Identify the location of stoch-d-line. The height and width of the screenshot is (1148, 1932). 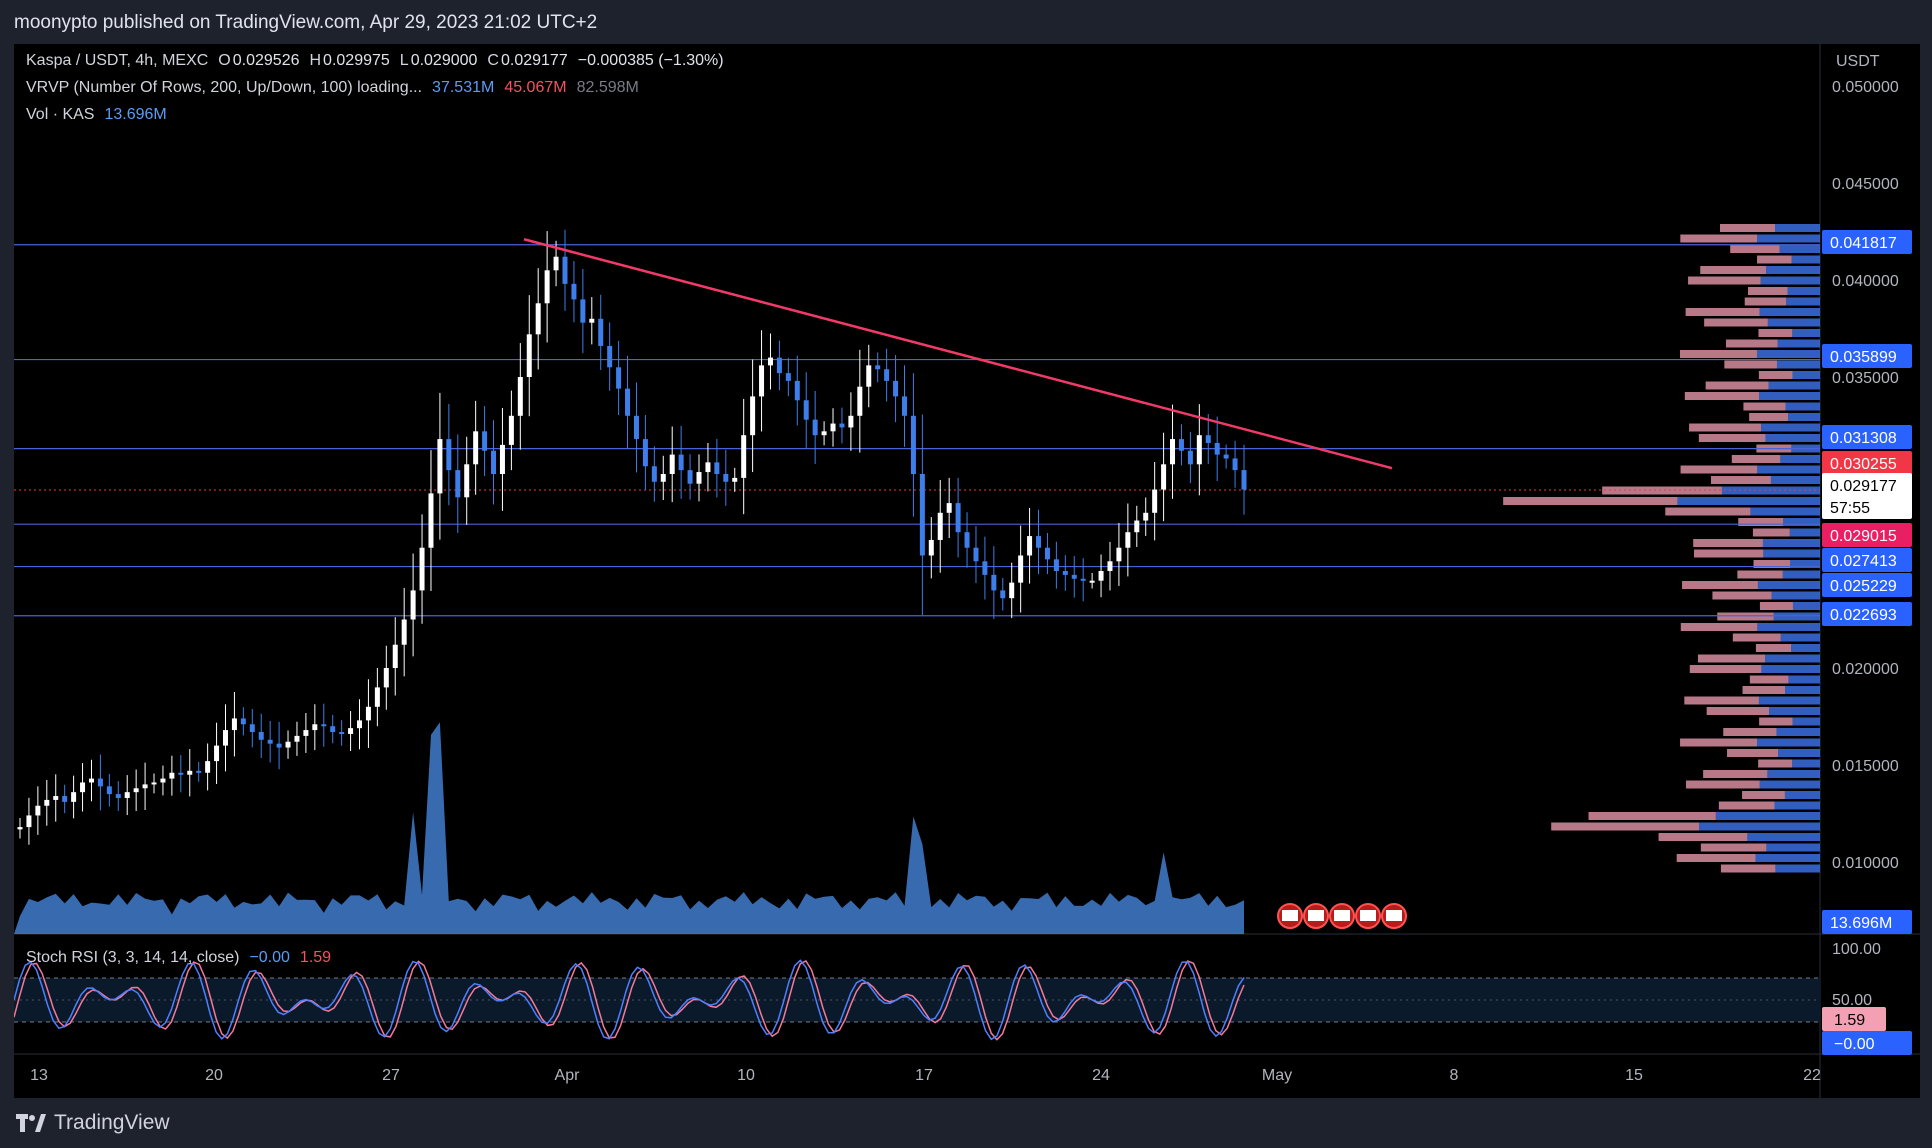
(629, 1000).